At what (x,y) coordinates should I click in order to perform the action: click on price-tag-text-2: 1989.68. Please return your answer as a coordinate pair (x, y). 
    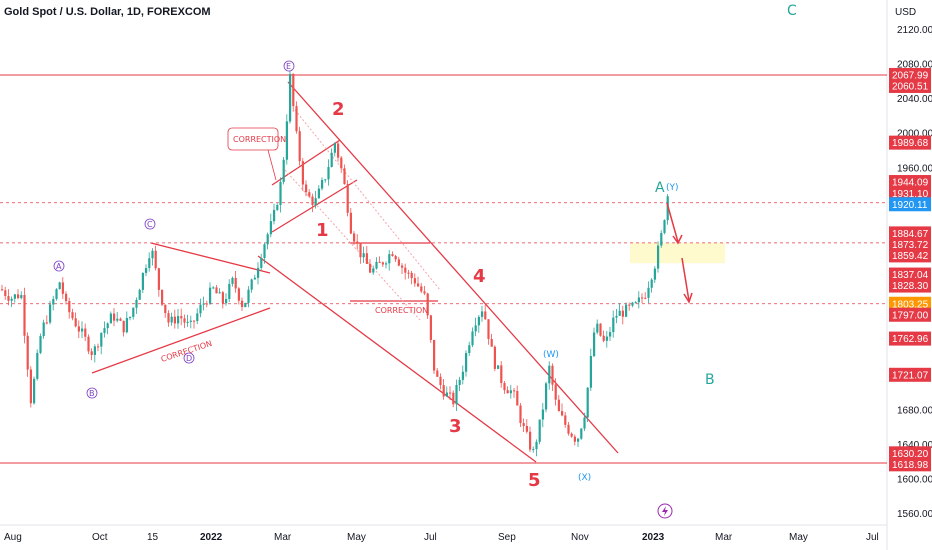
    Looking at the image, I should click on (910, 143).